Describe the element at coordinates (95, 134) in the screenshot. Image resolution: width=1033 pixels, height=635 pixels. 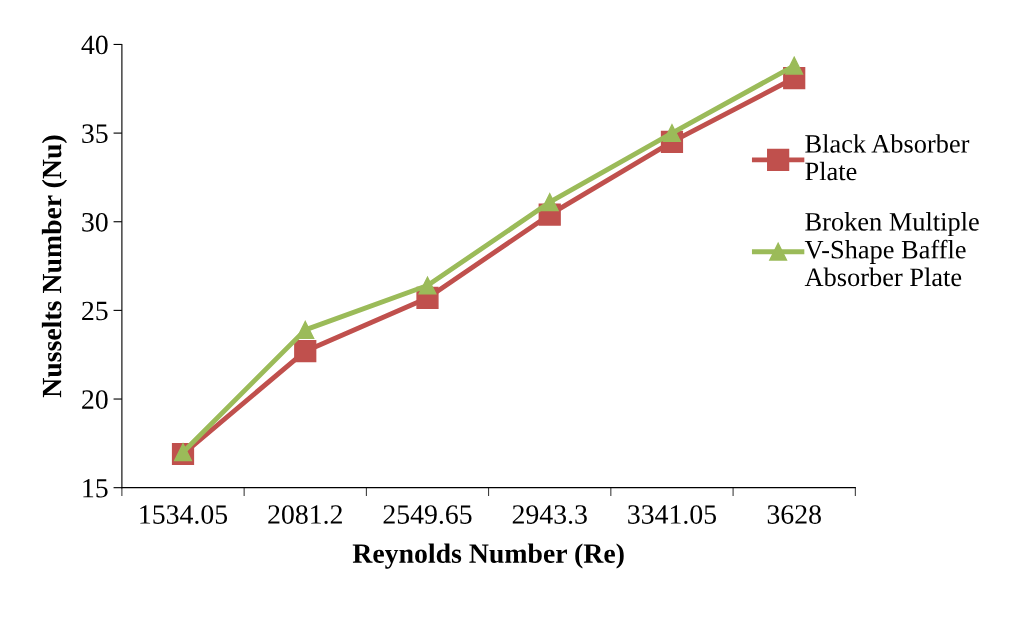
I see `y-tick-label: 35` at that location.